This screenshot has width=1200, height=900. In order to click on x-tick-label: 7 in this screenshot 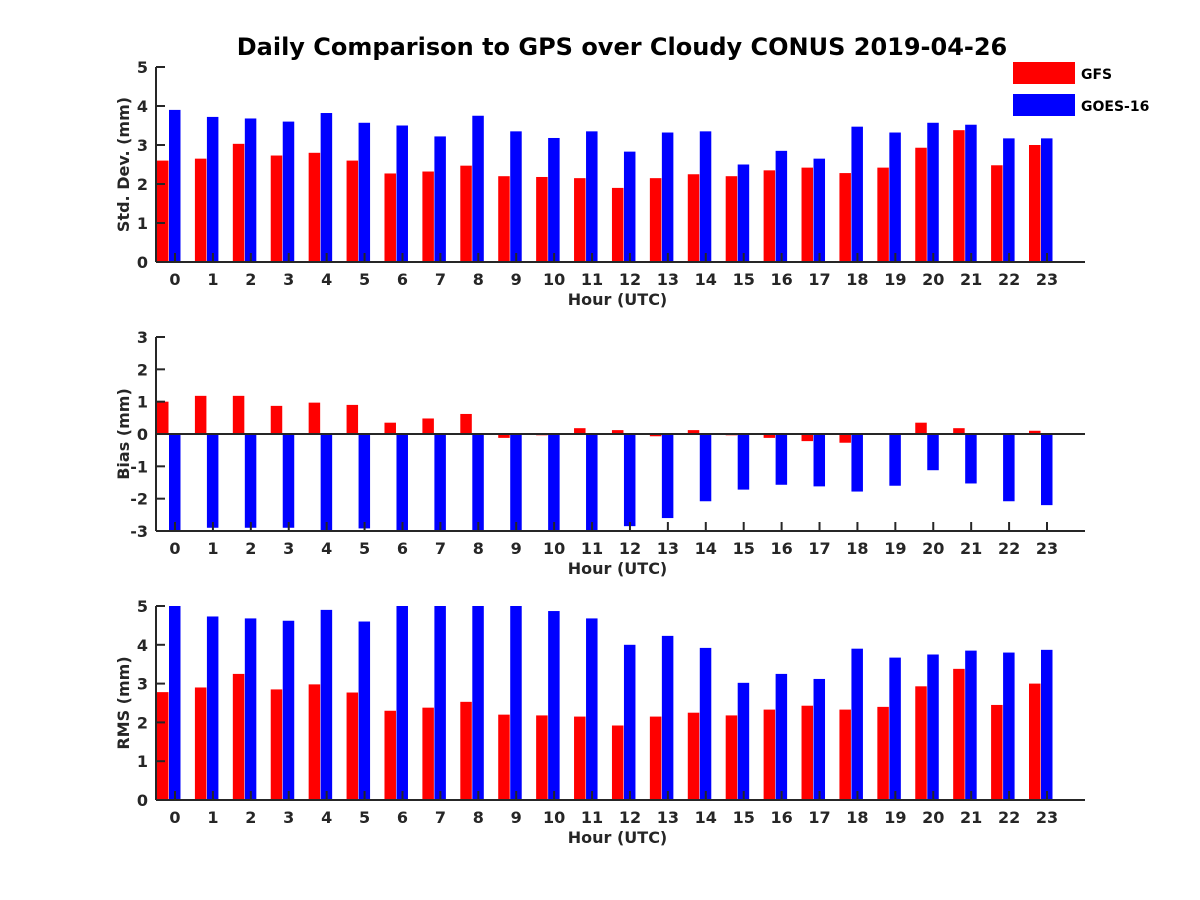, I will do `click(440, 817)`.